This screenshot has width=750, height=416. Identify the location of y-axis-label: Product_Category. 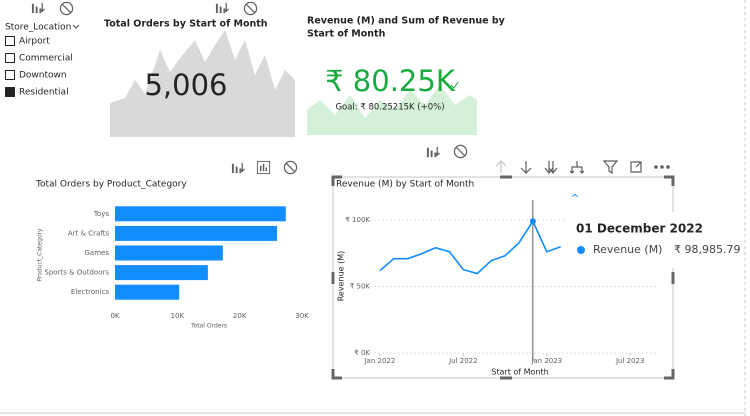
(40, 255).